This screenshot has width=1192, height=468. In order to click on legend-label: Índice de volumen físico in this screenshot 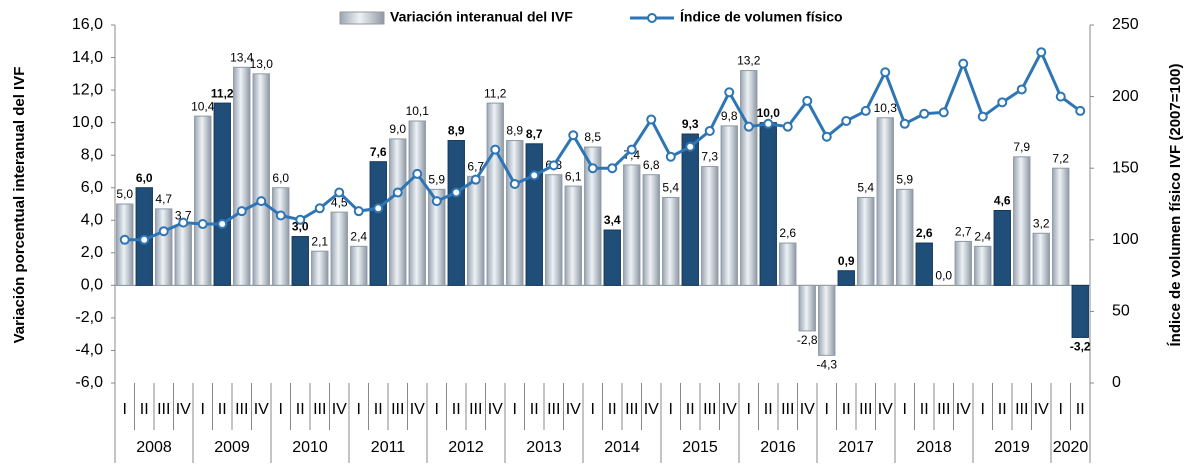, I will do `click(761, 17)`.